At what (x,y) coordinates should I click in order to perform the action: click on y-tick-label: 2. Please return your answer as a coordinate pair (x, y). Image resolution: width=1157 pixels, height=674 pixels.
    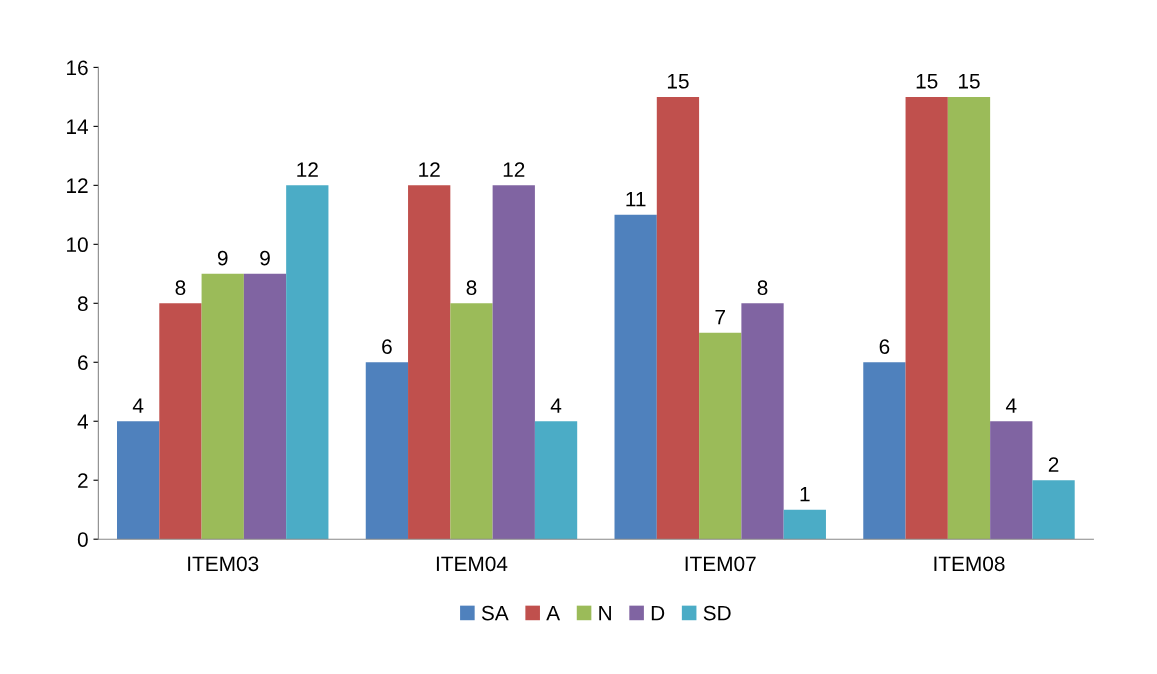
    Looking at the image, I should click on (83, 480).